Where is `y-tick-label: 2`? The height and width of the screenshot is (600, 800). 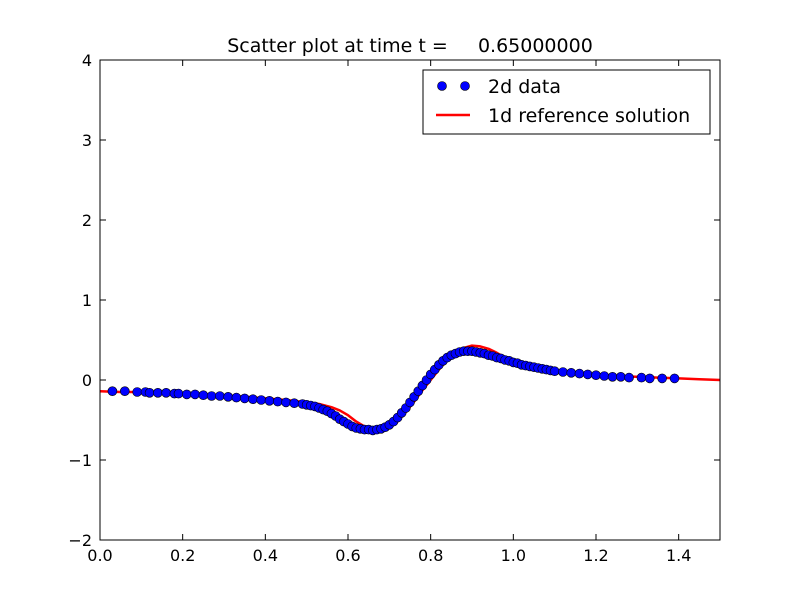
y-tick-label: 2 is located at coordinates (87, 220).